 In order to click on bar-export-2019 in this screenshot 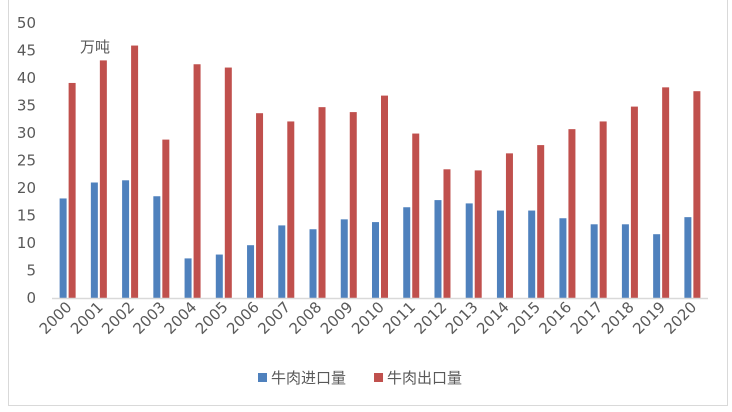, I will do `click(666, 192)`.